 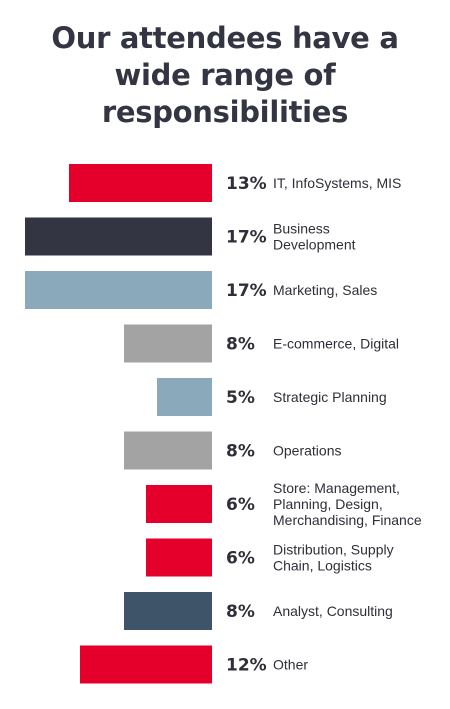 What do you see at coordinates (225, 112) in the screenshot?
I see `chart-title-line-3: responsibilities` at bounding box center [225, 112].